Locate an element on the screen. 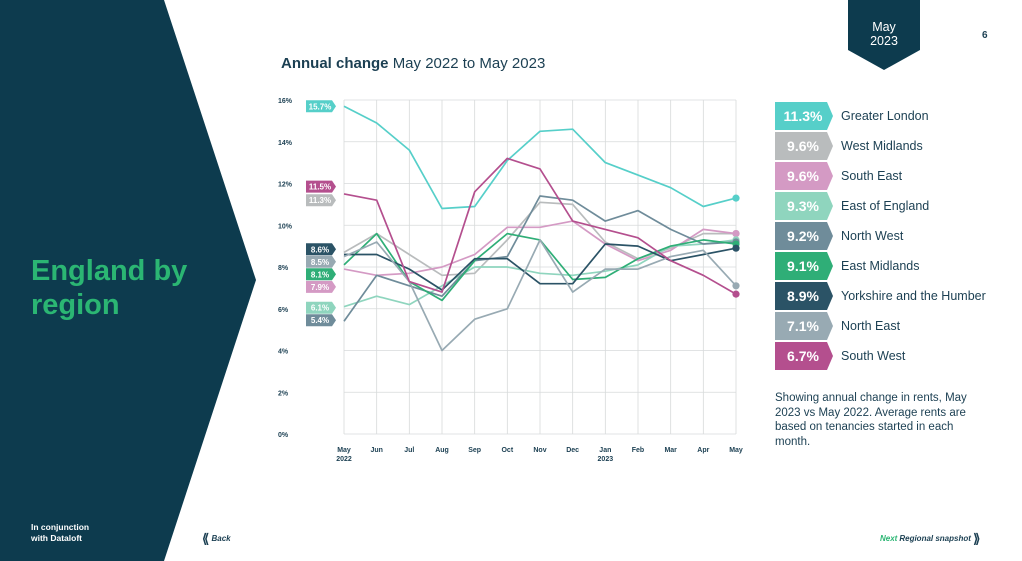 The width and height of the screenshot is (1022, 561). legend-value: 9.3% is located at coordinates (803, 206).